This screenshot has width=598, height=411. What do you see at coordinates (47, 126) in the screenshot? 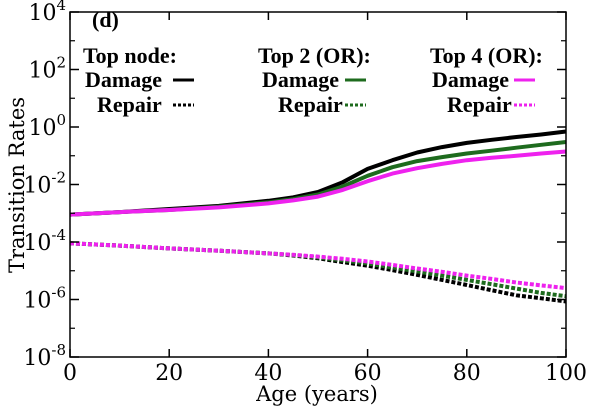
I see `y-tick-label: 10⁰` at bounding box center [47, 126].